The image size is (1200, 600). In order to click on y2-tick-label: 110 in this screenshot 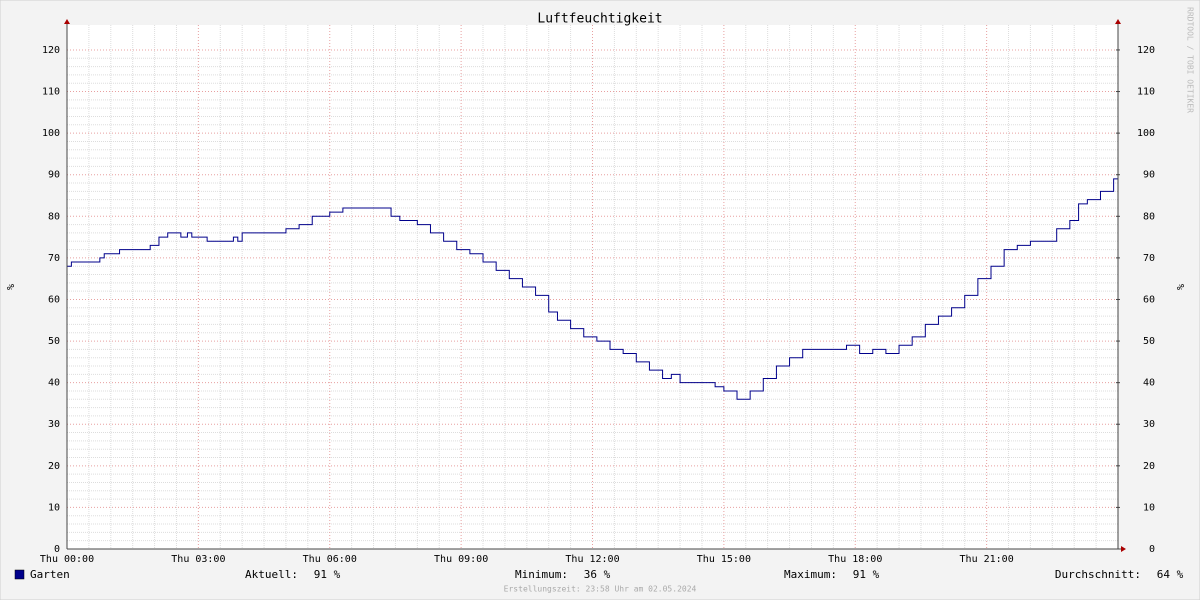, I will do `click(1146, 92)`.